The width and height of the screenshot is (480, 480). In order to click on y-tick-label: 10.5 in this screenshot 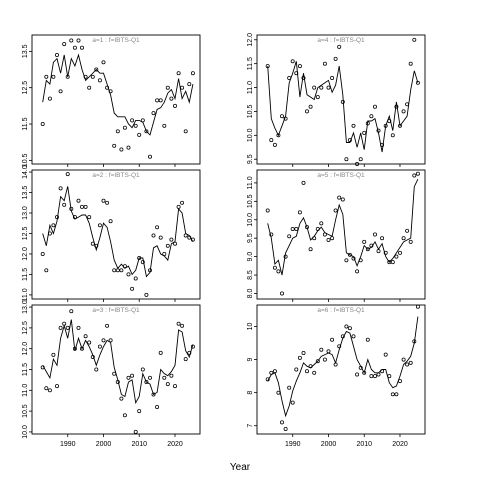, I will do `click(250, 201)`.